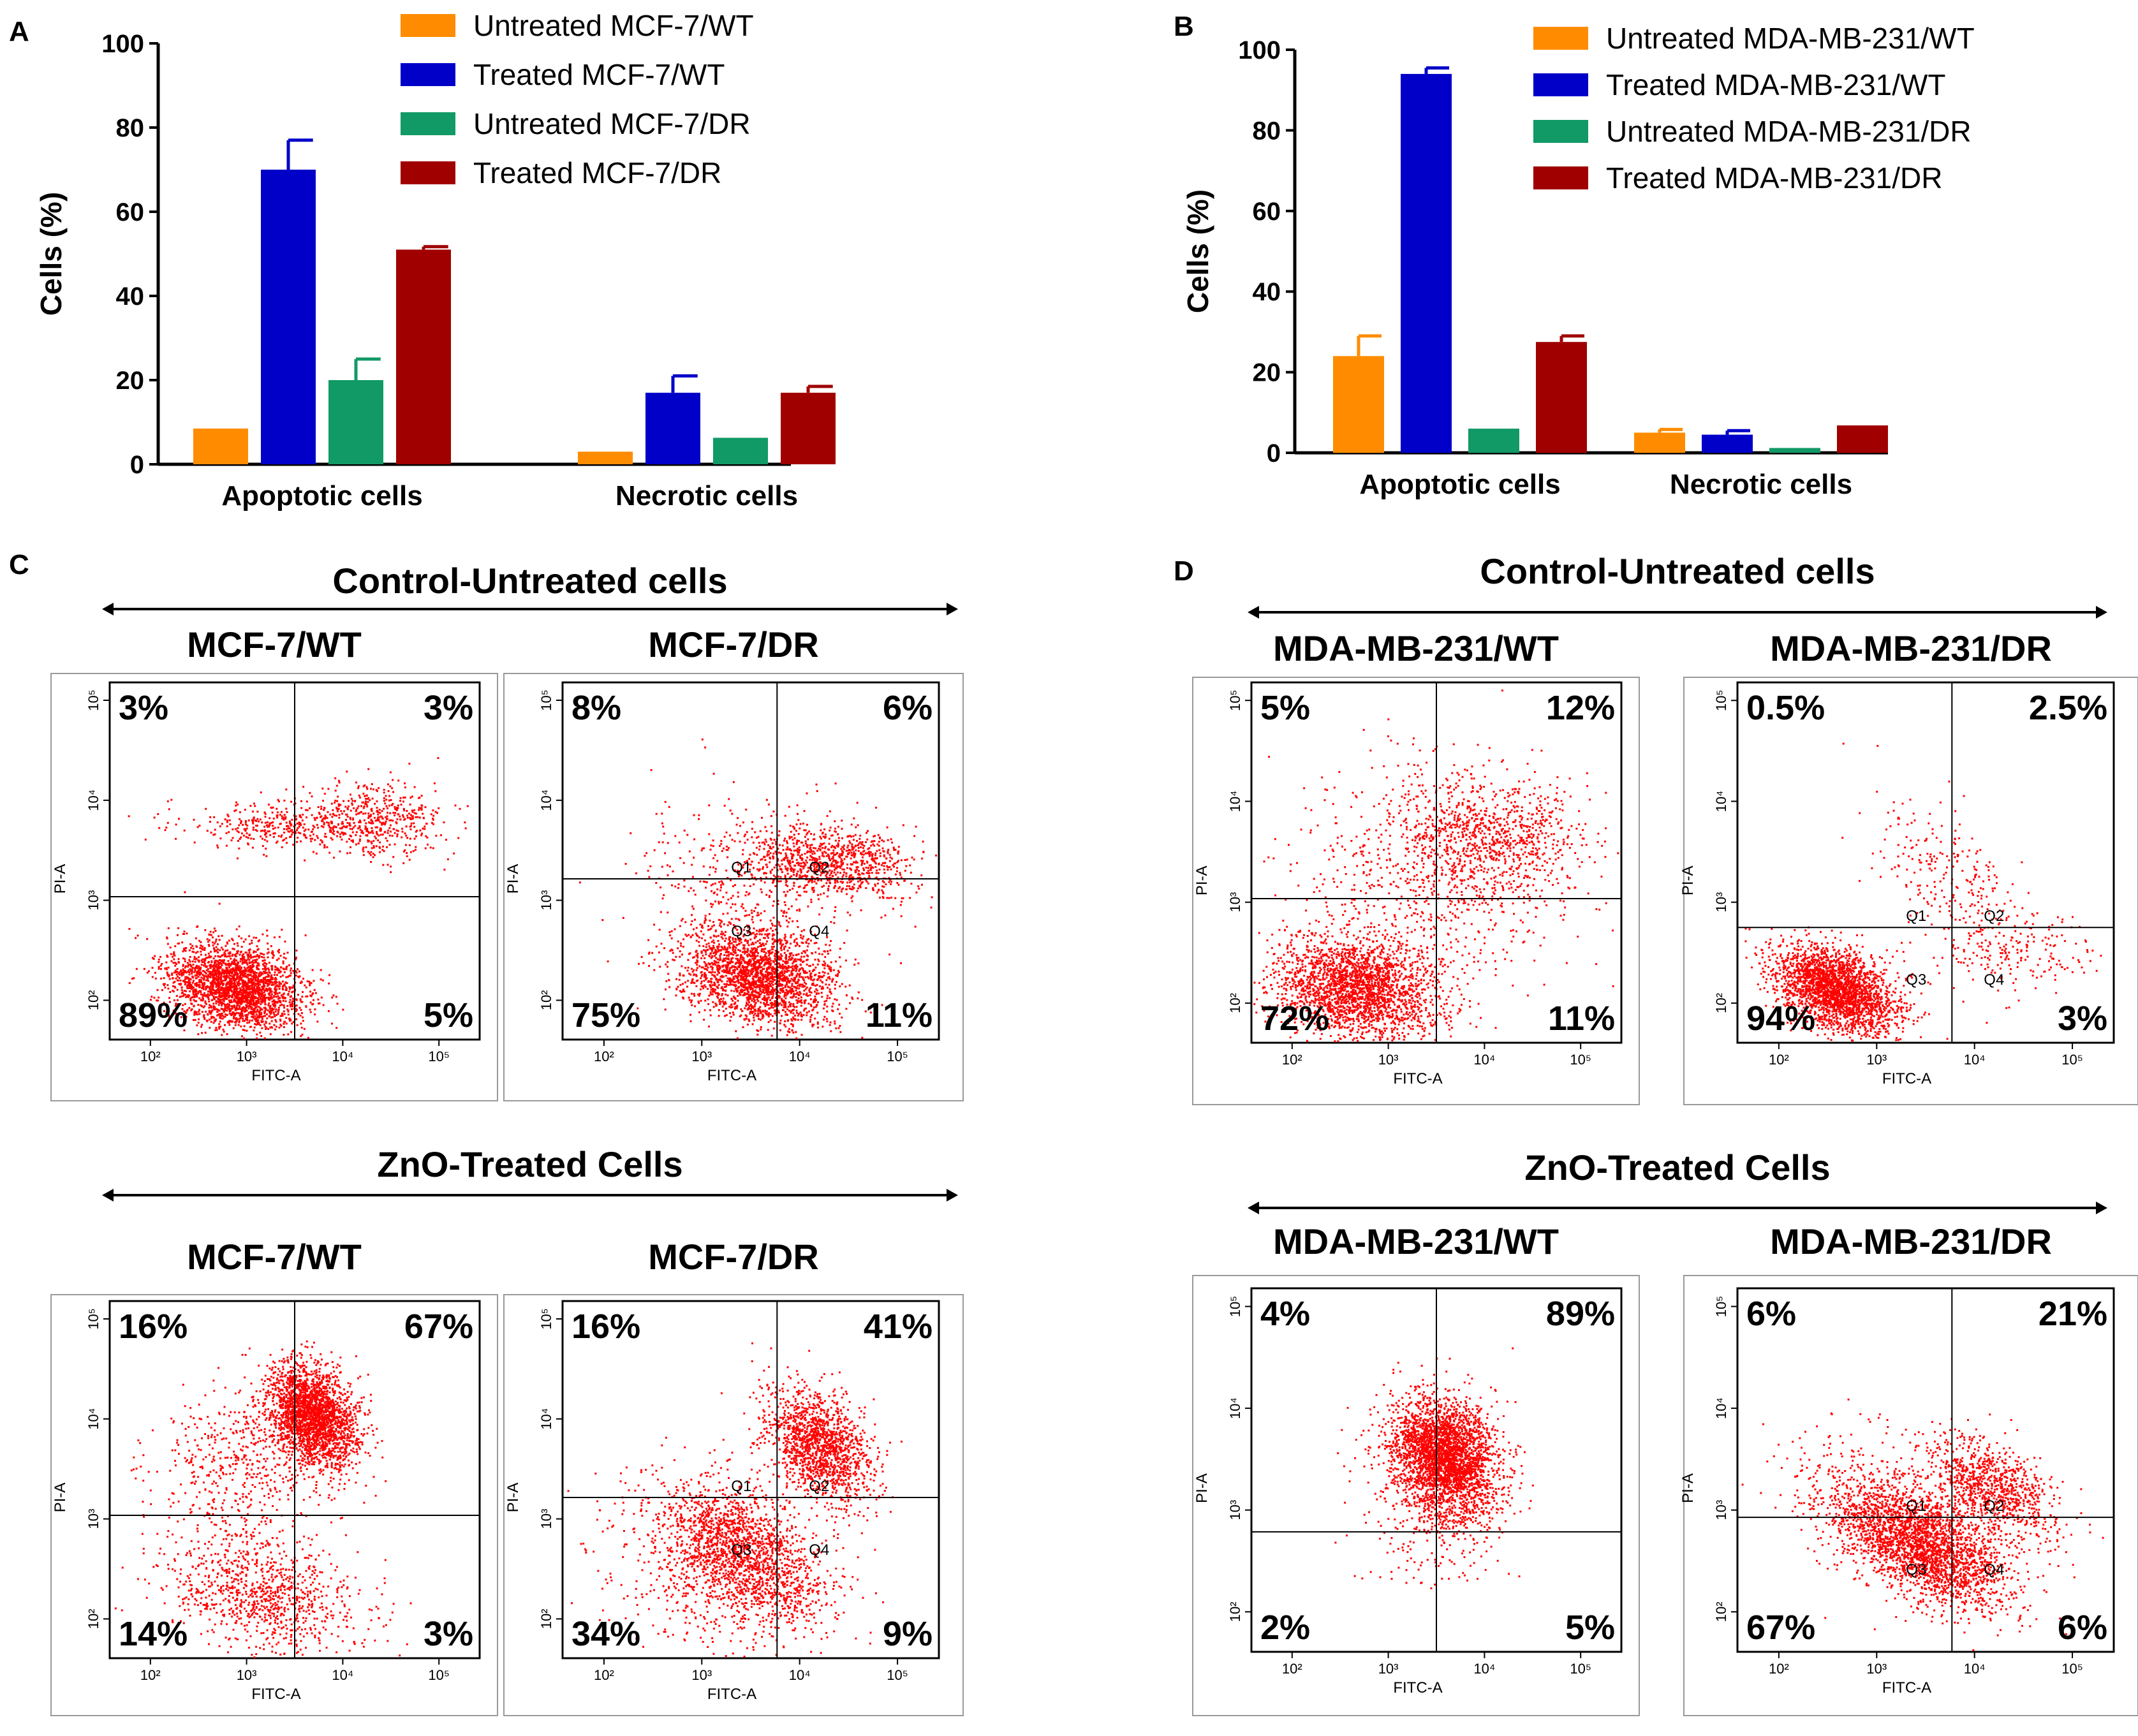  What do you see at coordinates (605, 458) in the screenshot?
I see `bar` at bounding box center [605, 458].